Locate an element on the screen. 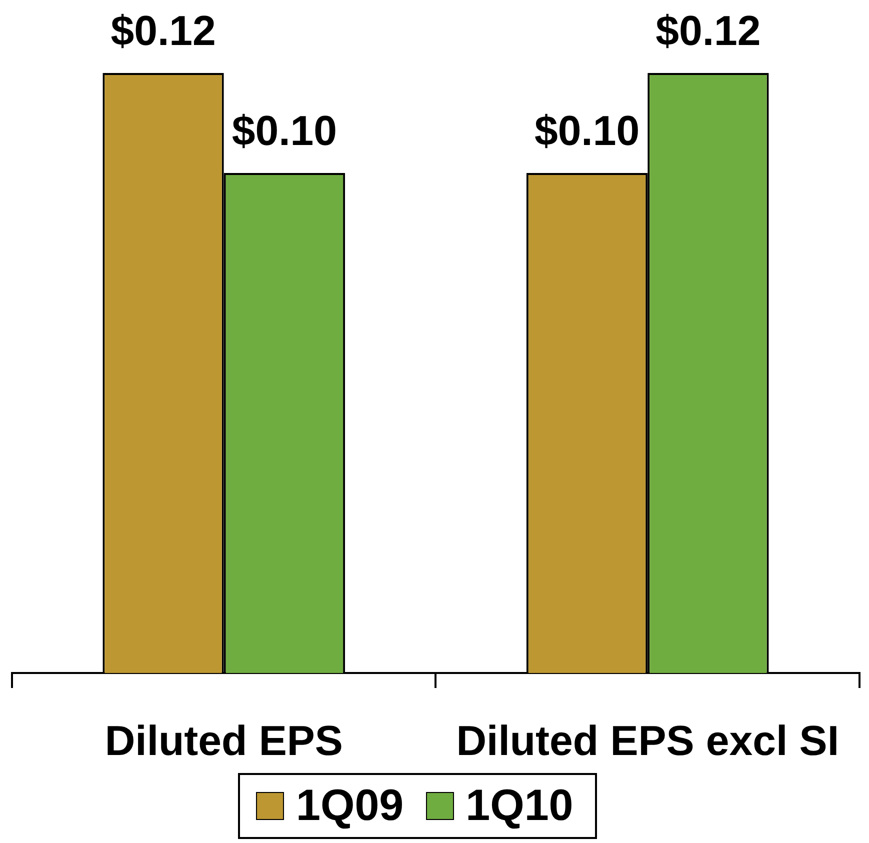  legend-label: 1Q10 is located at coordinates (520, 806).